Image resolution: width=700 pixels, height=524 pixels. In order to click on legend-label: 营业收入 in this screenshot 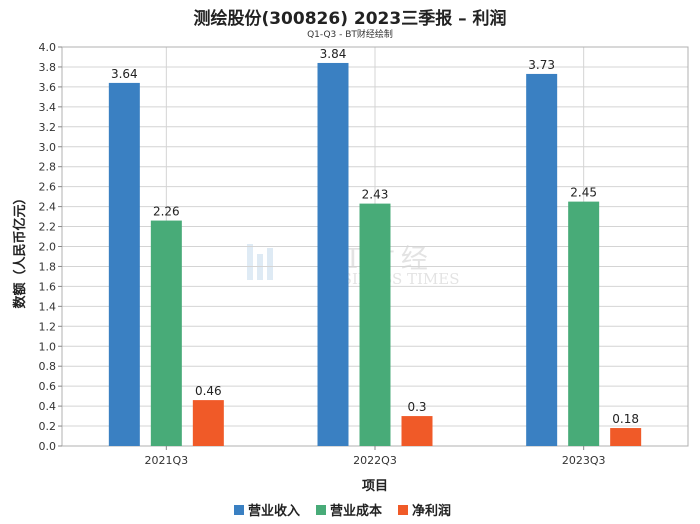, I will do `click(274, 511)`.